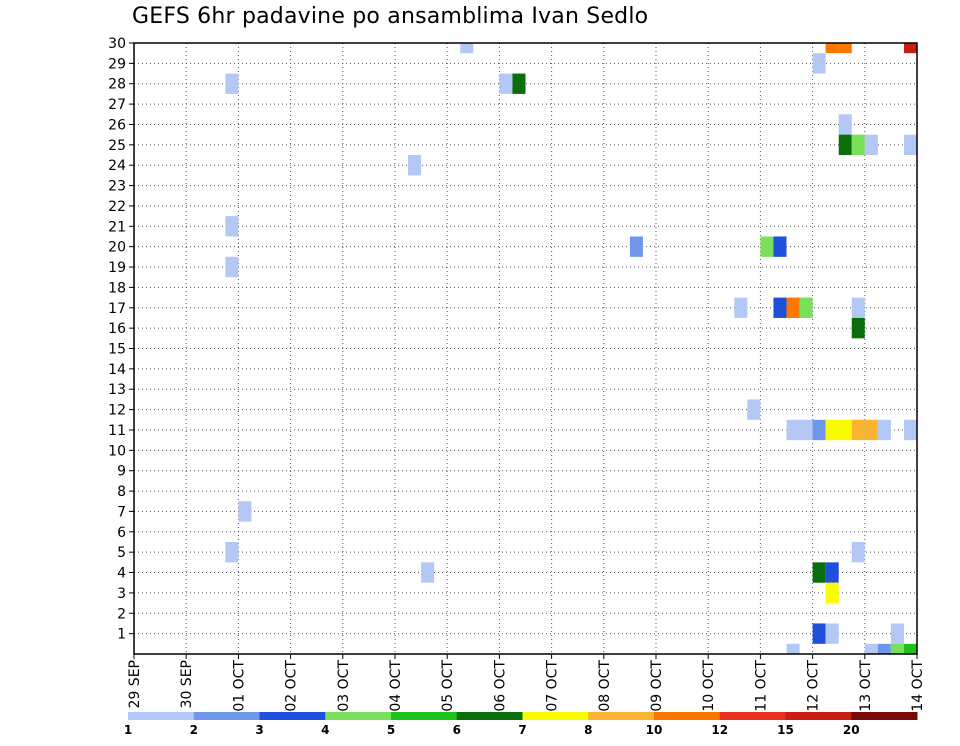  I want to click on colorbar-label: 15, so click(785, 730).